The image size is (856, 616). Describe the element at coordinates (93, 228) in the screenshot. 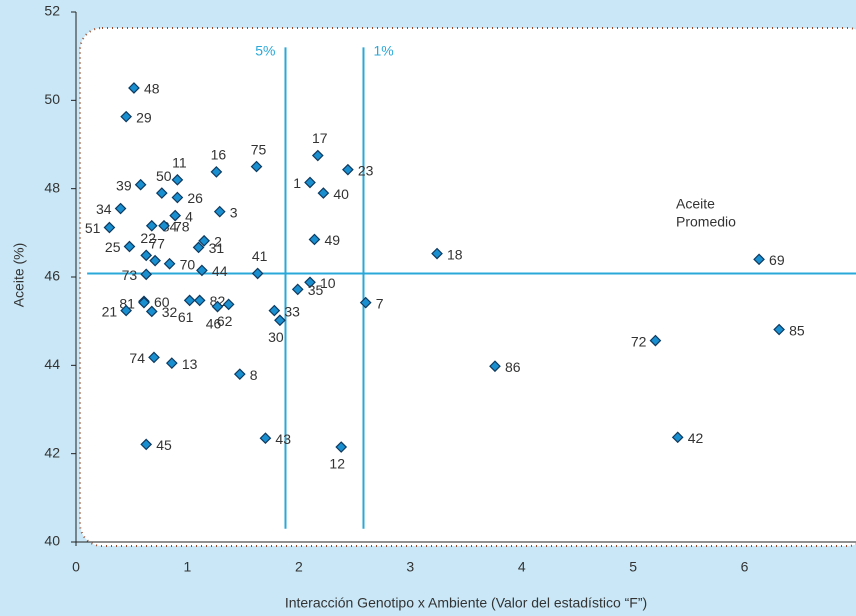

I see `point-label: 51` at that location.